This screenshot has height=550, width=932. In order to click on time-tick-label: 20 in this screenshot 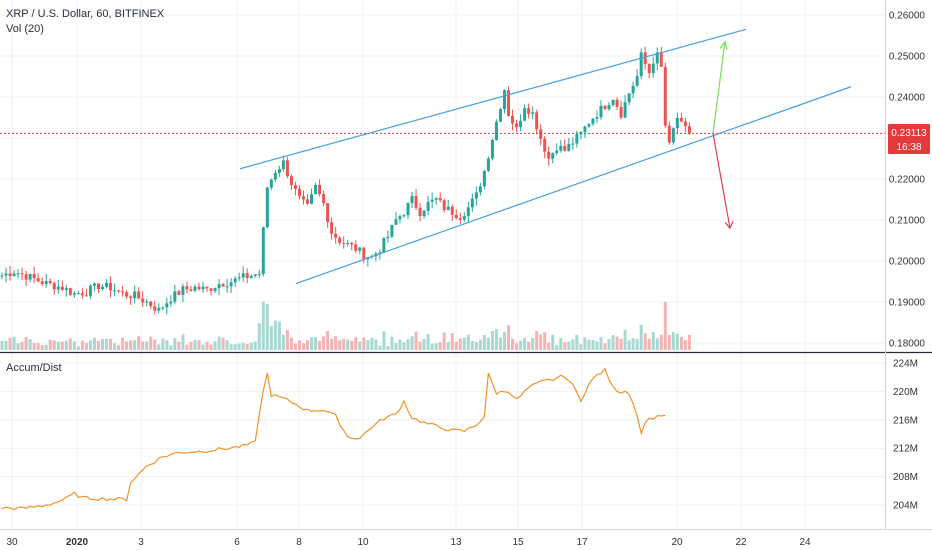, I will do `click(677, 542)`.